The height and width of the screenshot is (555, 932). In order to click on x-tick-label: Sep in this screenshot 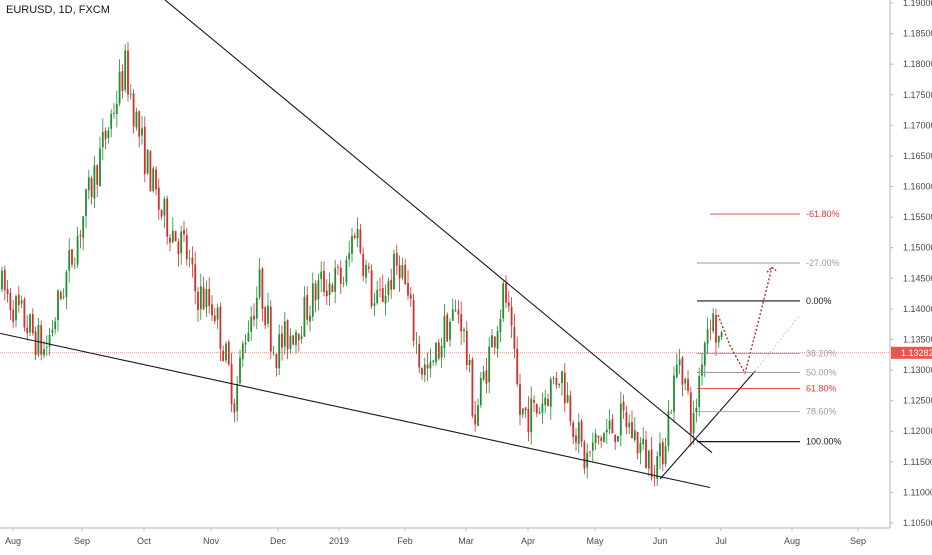, I will do `click(858, 541)`.